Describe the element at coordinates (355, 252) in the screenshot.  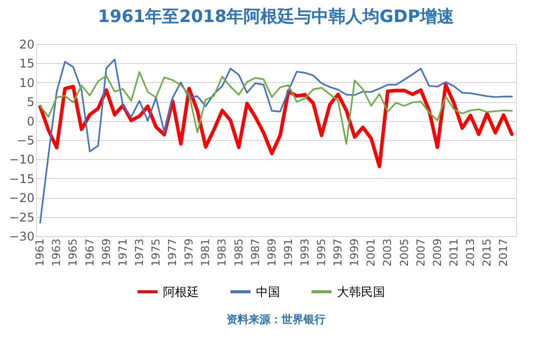
I see `x-tick-label: 1999` at that location.